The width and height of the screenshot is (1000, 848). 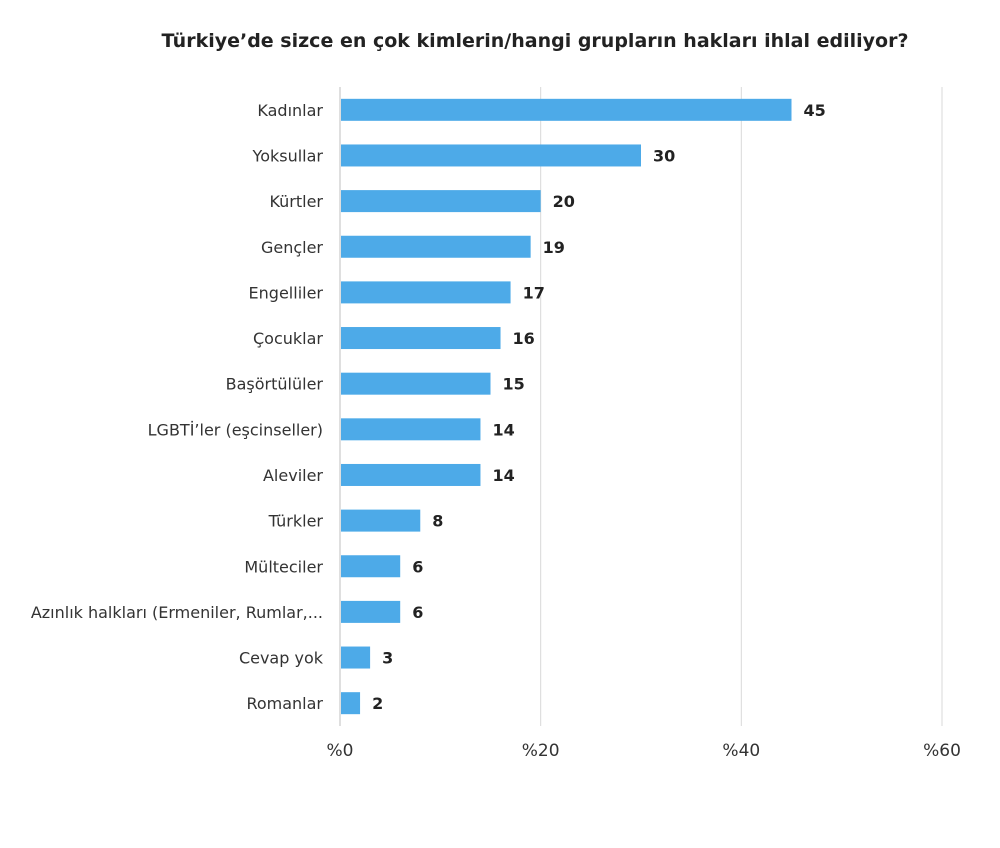 I want to click on category-label: Mülteciler, so click(x=283, y=566).